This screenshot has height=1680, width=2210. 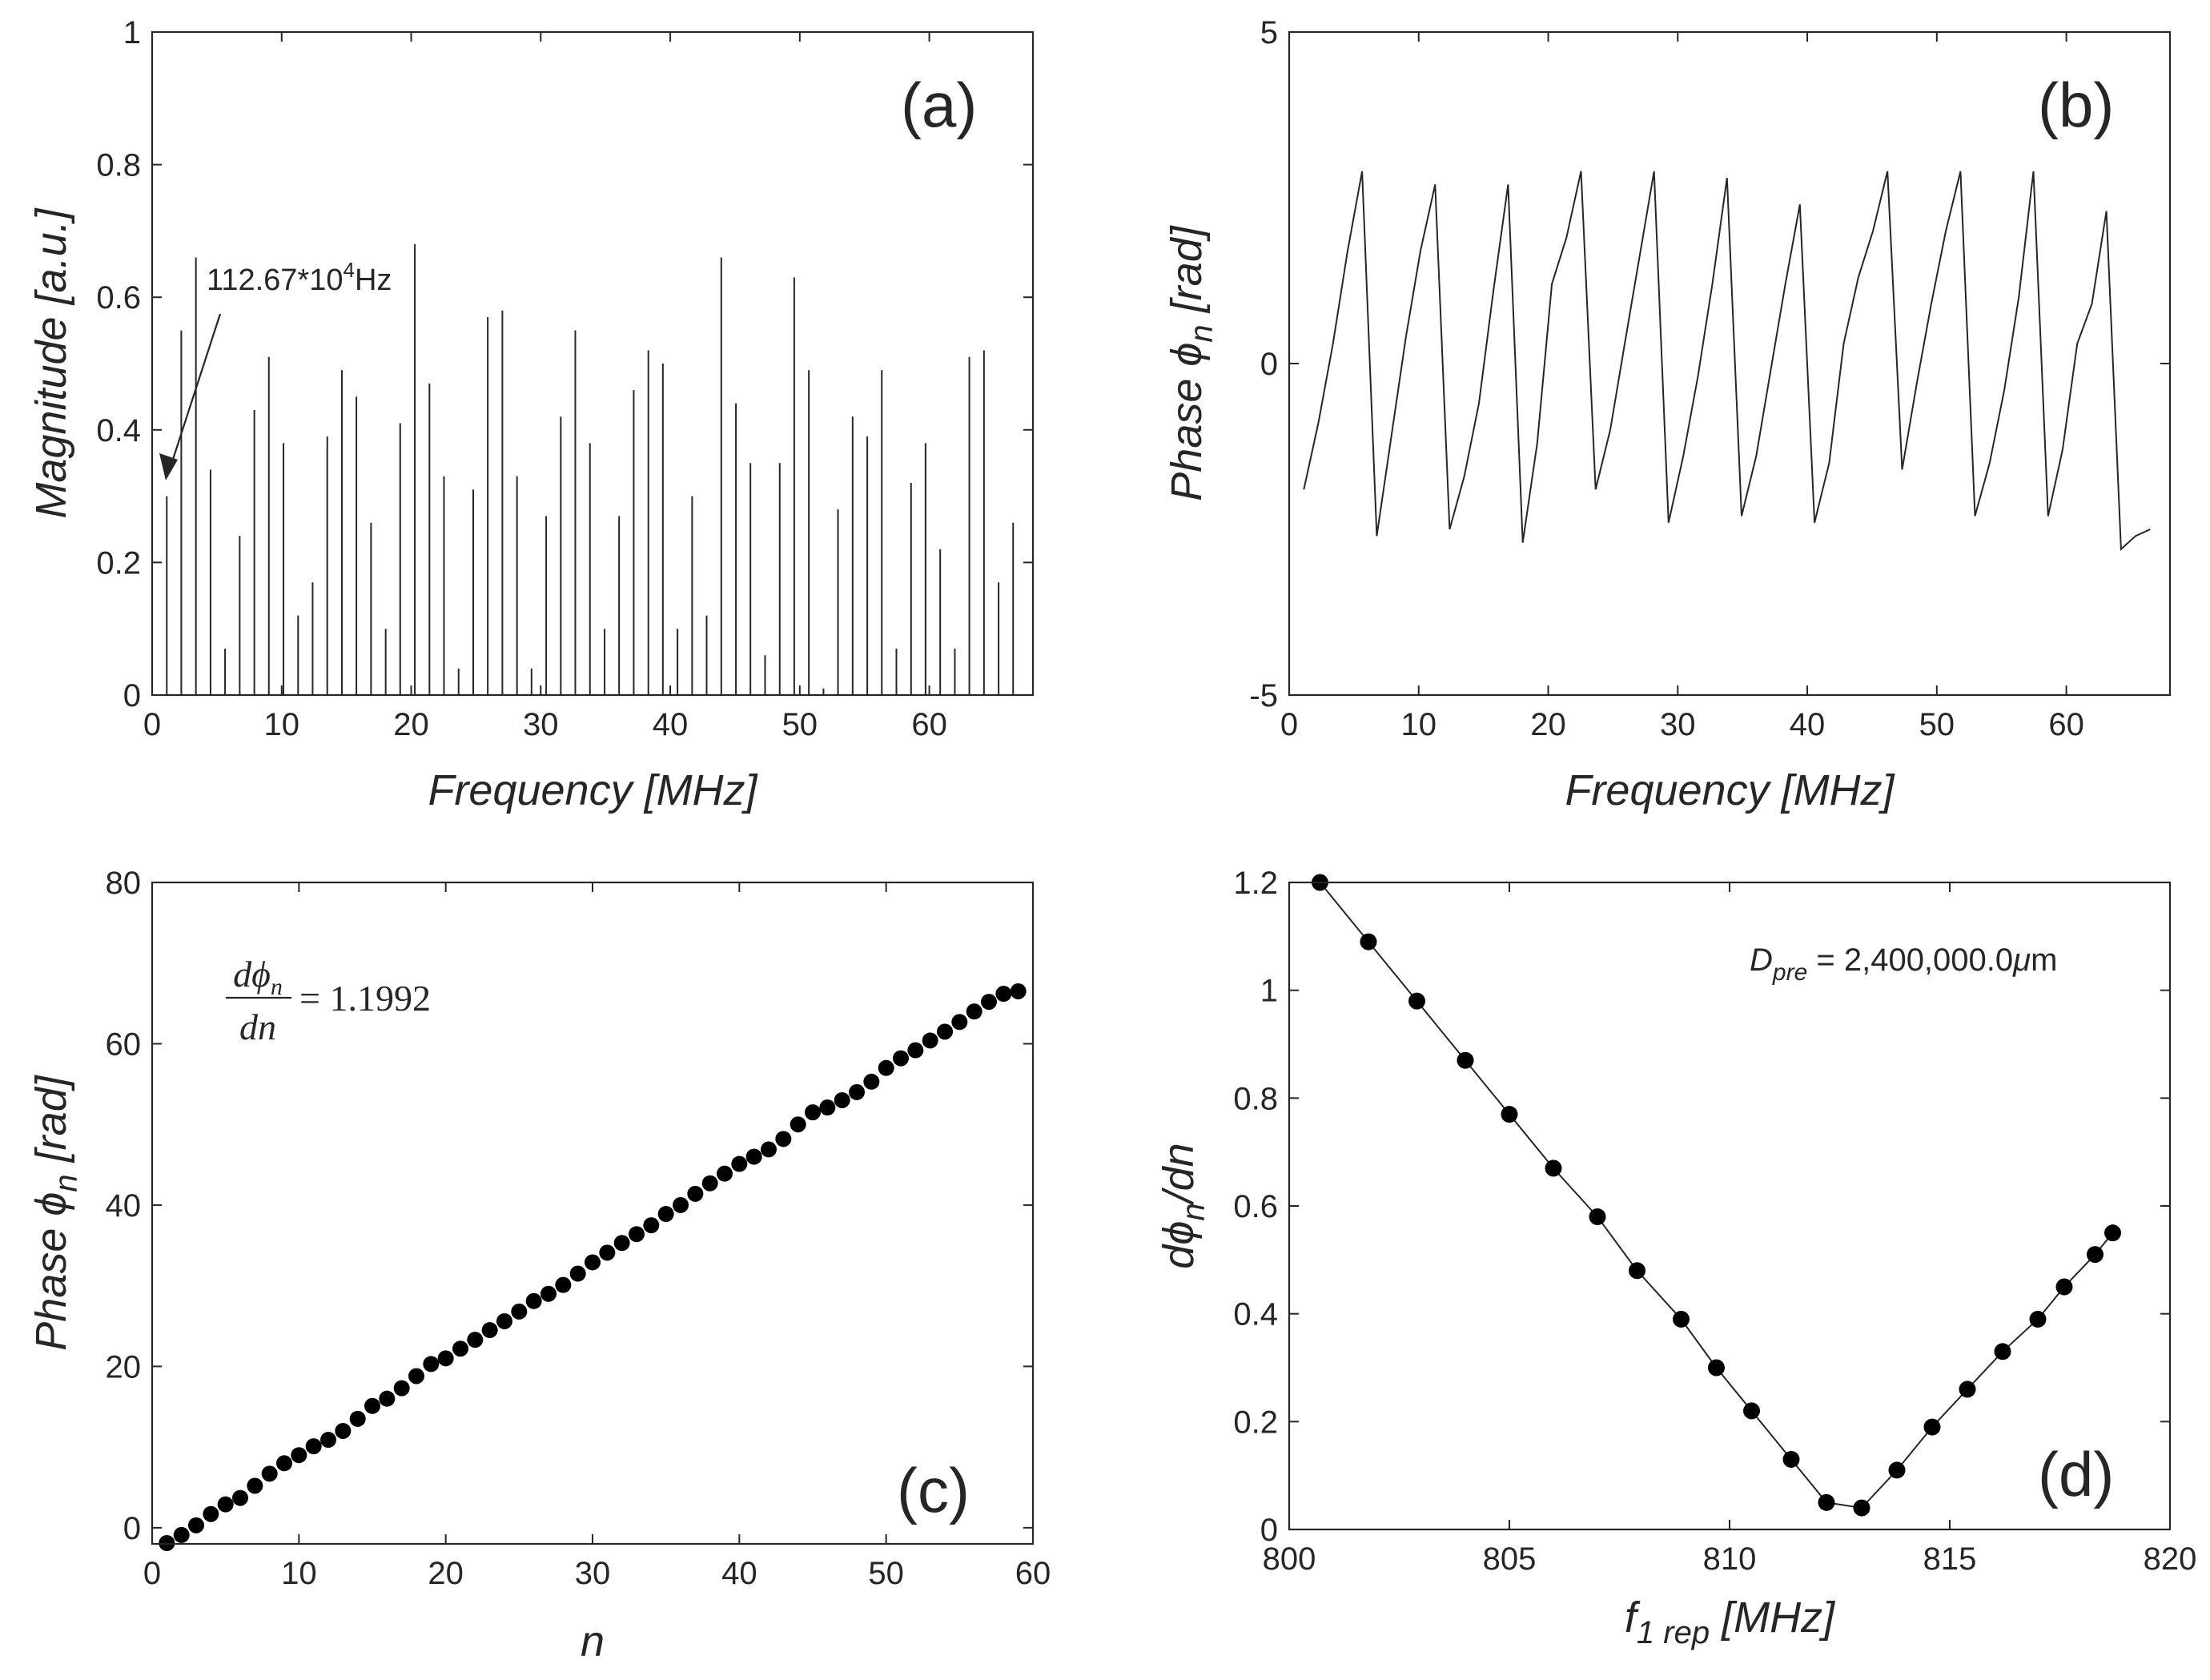 What do you see at coordinates (1179, 1174) in the screenshot?
I see `ylabel-suffix: /dn` at bounding box center [1179, 1174].